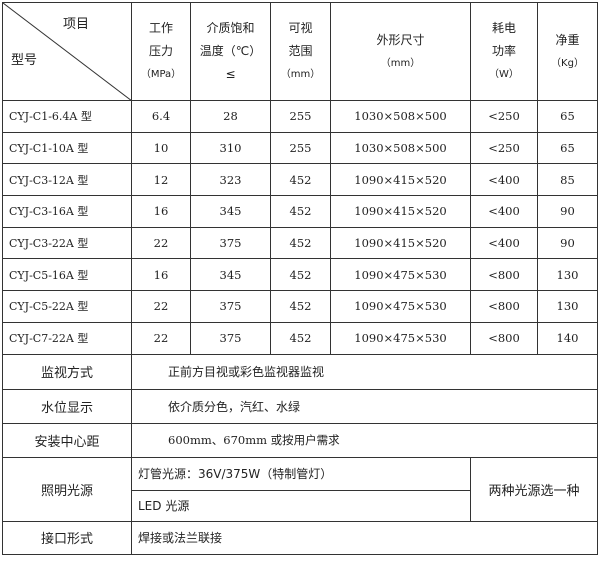 The height and width of the screenshot is (564, 600). Describe the element at coordinates (67, 406) in the screenshot. I see `level-label: 水位显示` at that location.